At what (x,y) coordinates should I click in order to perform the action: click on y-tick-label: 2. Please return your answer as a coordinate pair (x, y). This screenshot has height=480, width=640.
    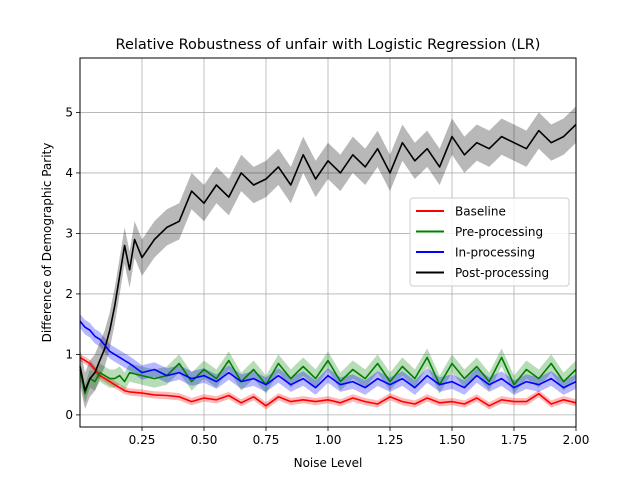
    Looking at the image, I should click on (69, 294).